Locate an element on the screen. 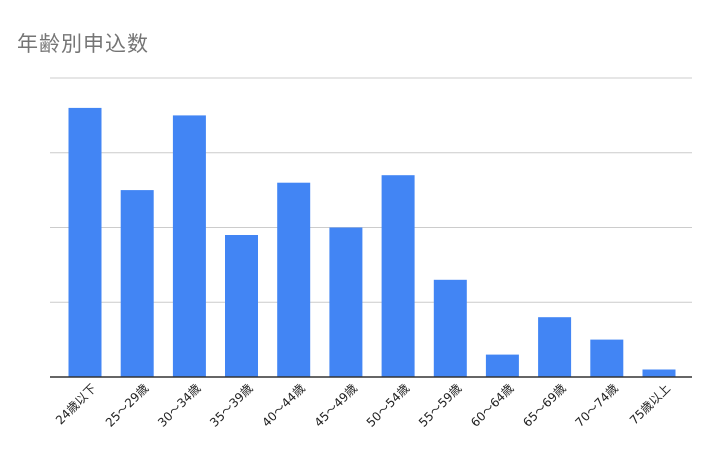  x-tick-label: 35〜39歳 is located at coordinates (231, 405).